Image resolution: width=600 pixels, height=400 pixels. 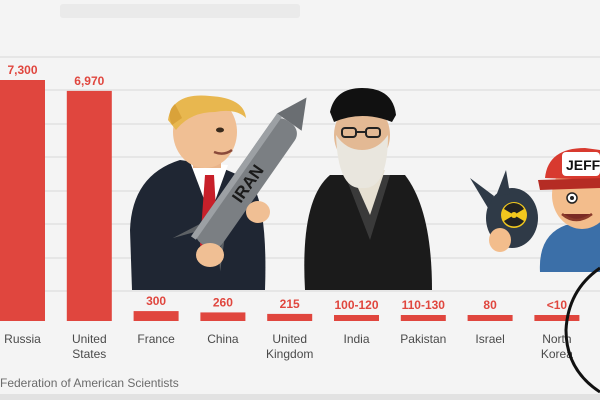 I want to click on category-label: China, so click(x=223, y=339).